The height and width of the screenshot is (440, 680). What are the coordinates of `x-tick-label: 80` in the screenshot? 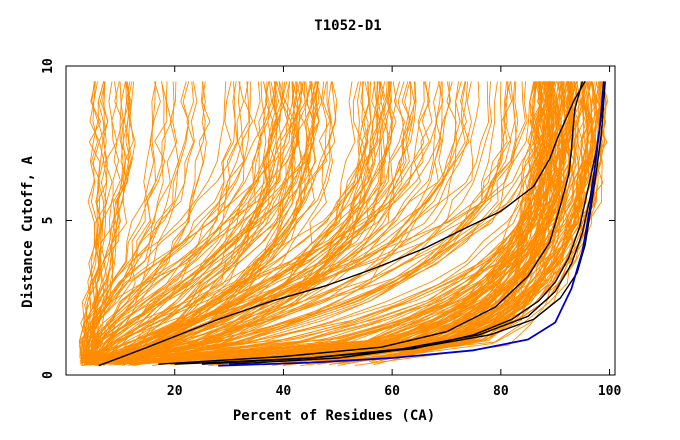 It's located at (501, 391).